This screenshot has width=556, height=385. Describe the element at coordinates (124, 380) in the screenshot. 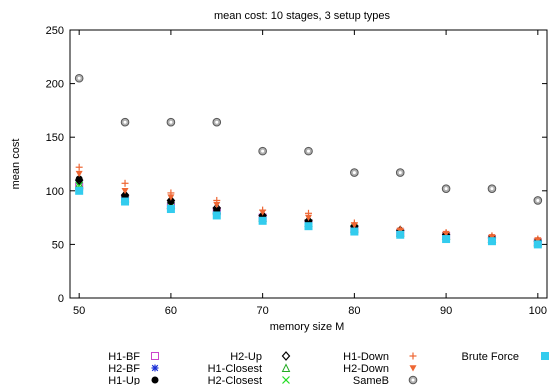

I see `legend-label: H1-Up` at that location.